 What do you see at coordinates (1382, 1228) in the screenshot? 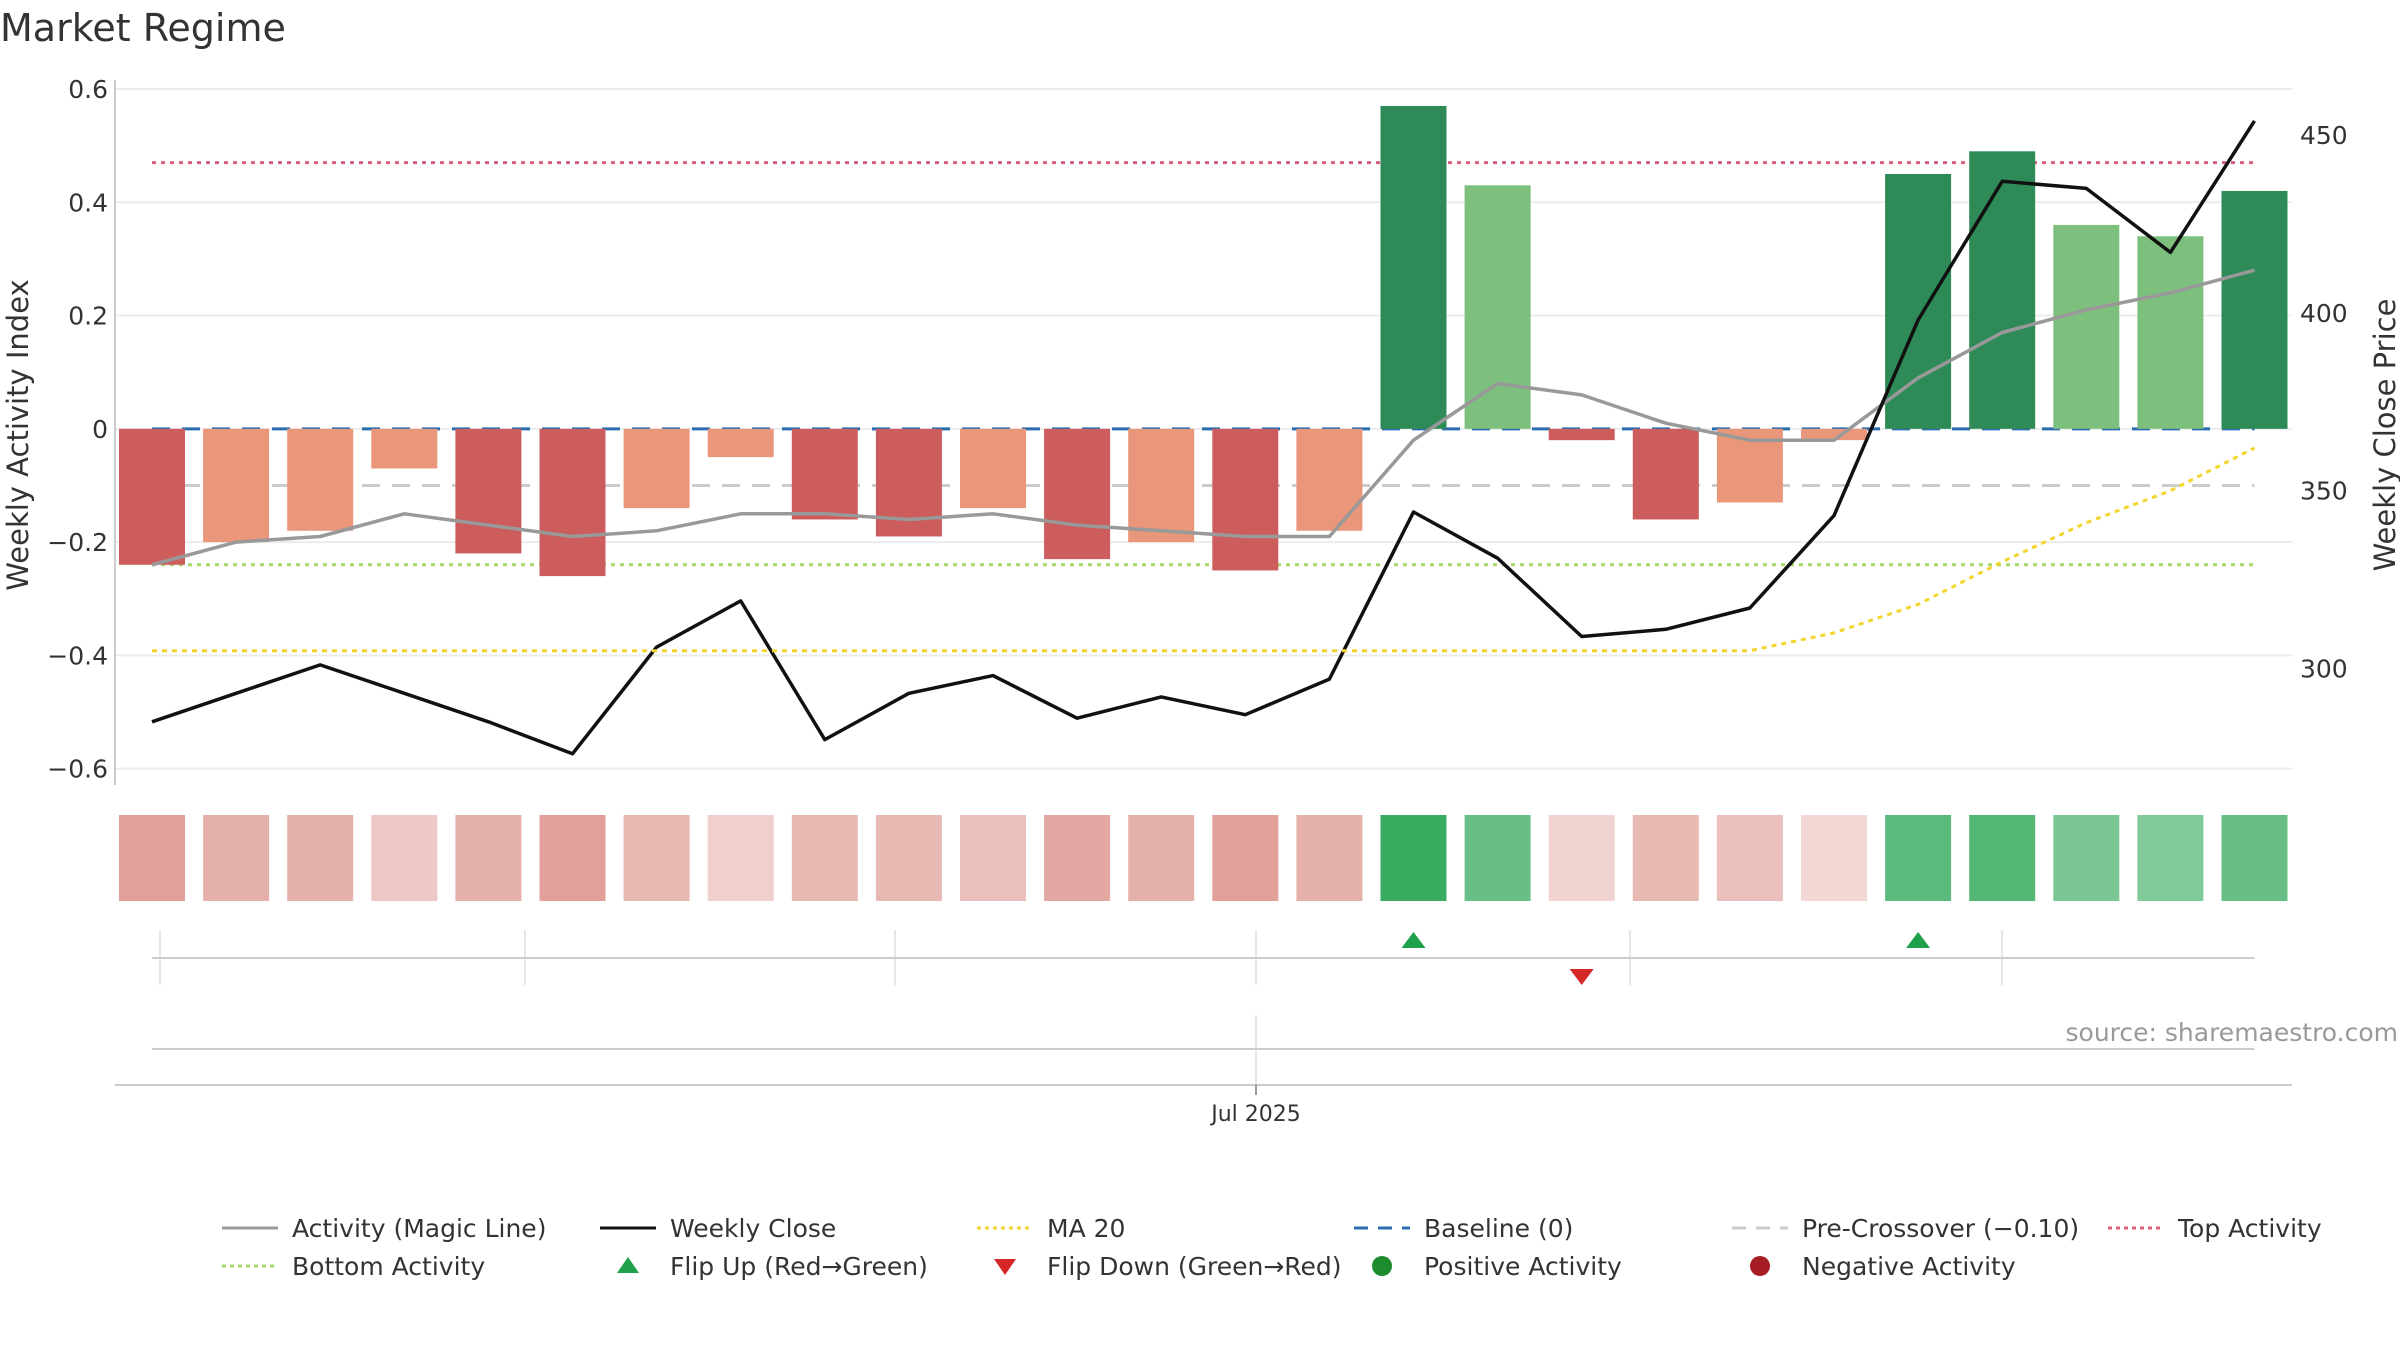
I see `legend-swatch-baseline` at bounding box center [1382, 1228].